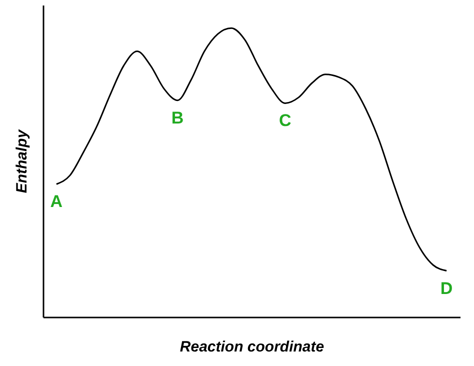 The height and width of the screenshot is (366, 474). Describe the element at coordinates (446, 288) in the screenshot. I see `annotation: D` at that location.